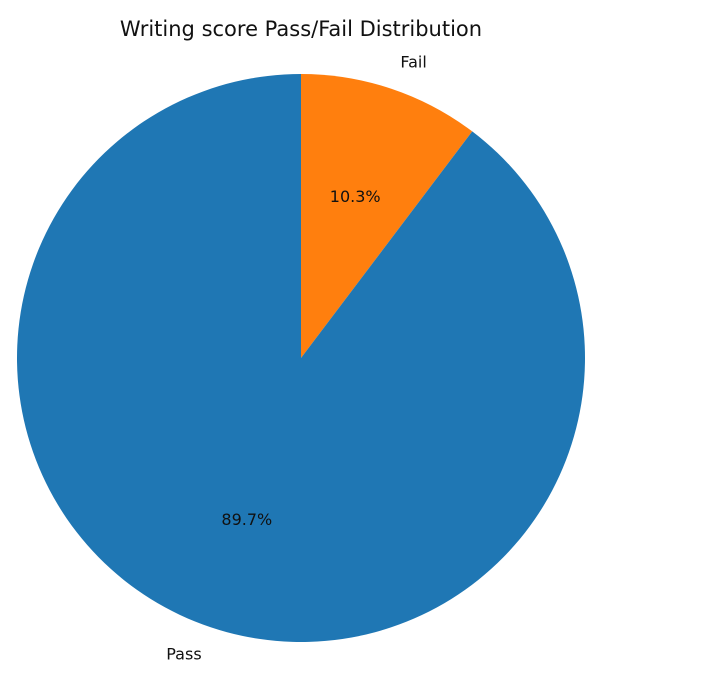 This screenshot has width=726, height=689. What do you see at coordinates (355, 196) in the screenshot?
I see `pie-percent-label-fail: 10.3%` at bounding box center [355, 196].